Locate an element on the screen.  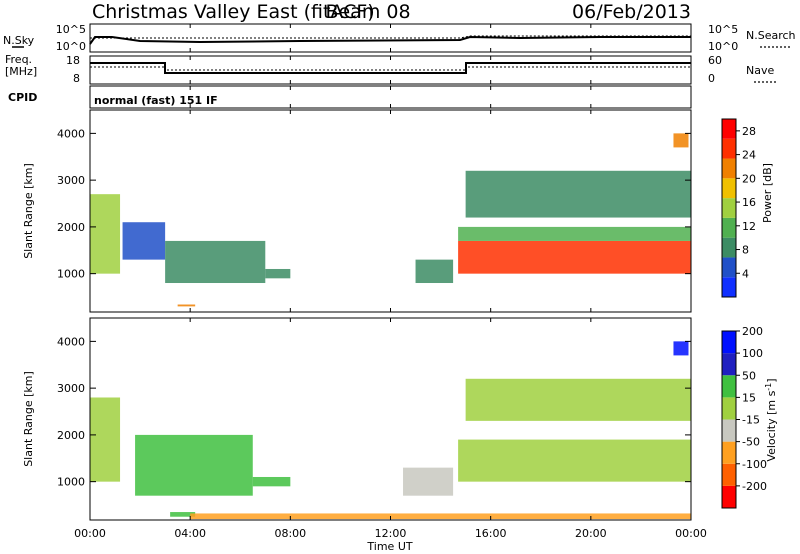
frequency-line is located at coordinates (390, 68).